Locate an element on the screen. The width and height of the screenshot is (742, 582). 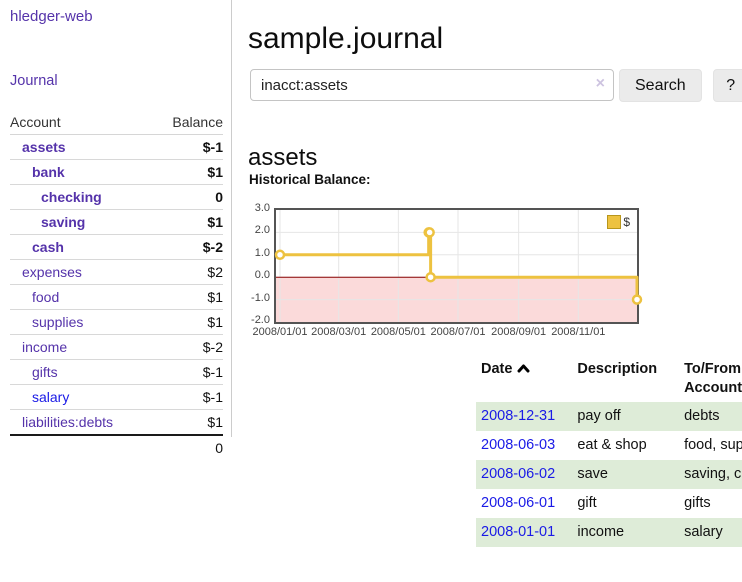
accounts-header-balance: Balance is located at coordinates (187, 122).